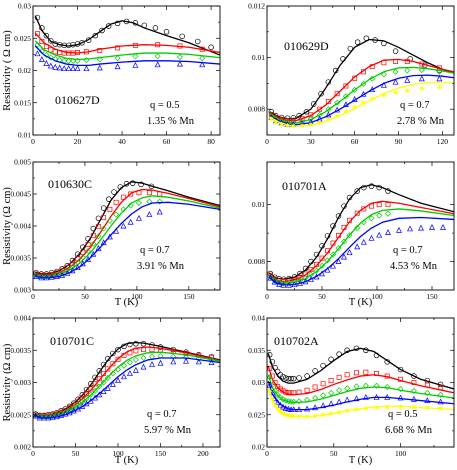 This screenshot has height=470, width=457. Describe the element at coordinates (137, 296) in the screenshot. I see `x-tick-label: 100` at that location.